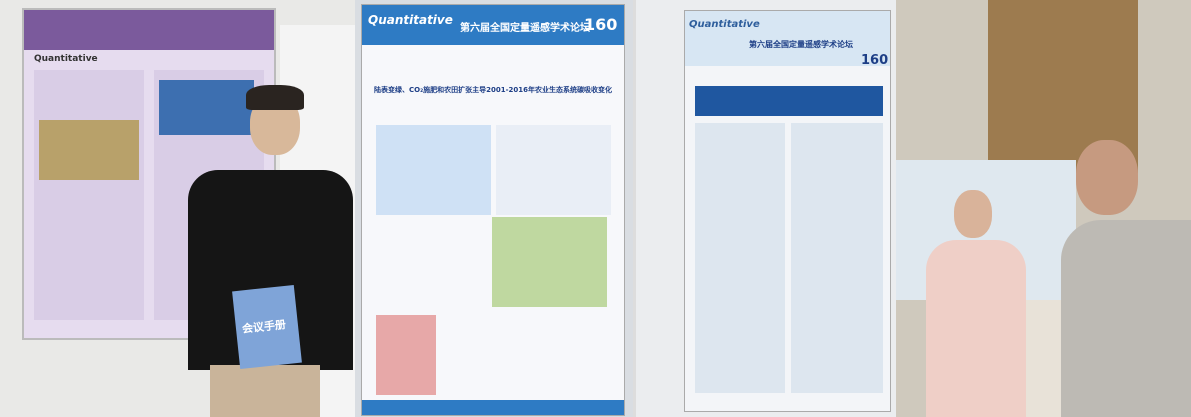 The image size is (1191, 417). Describe the element at coordinates (493, 407) in the screenshot. I see `poster-footer` at that location.